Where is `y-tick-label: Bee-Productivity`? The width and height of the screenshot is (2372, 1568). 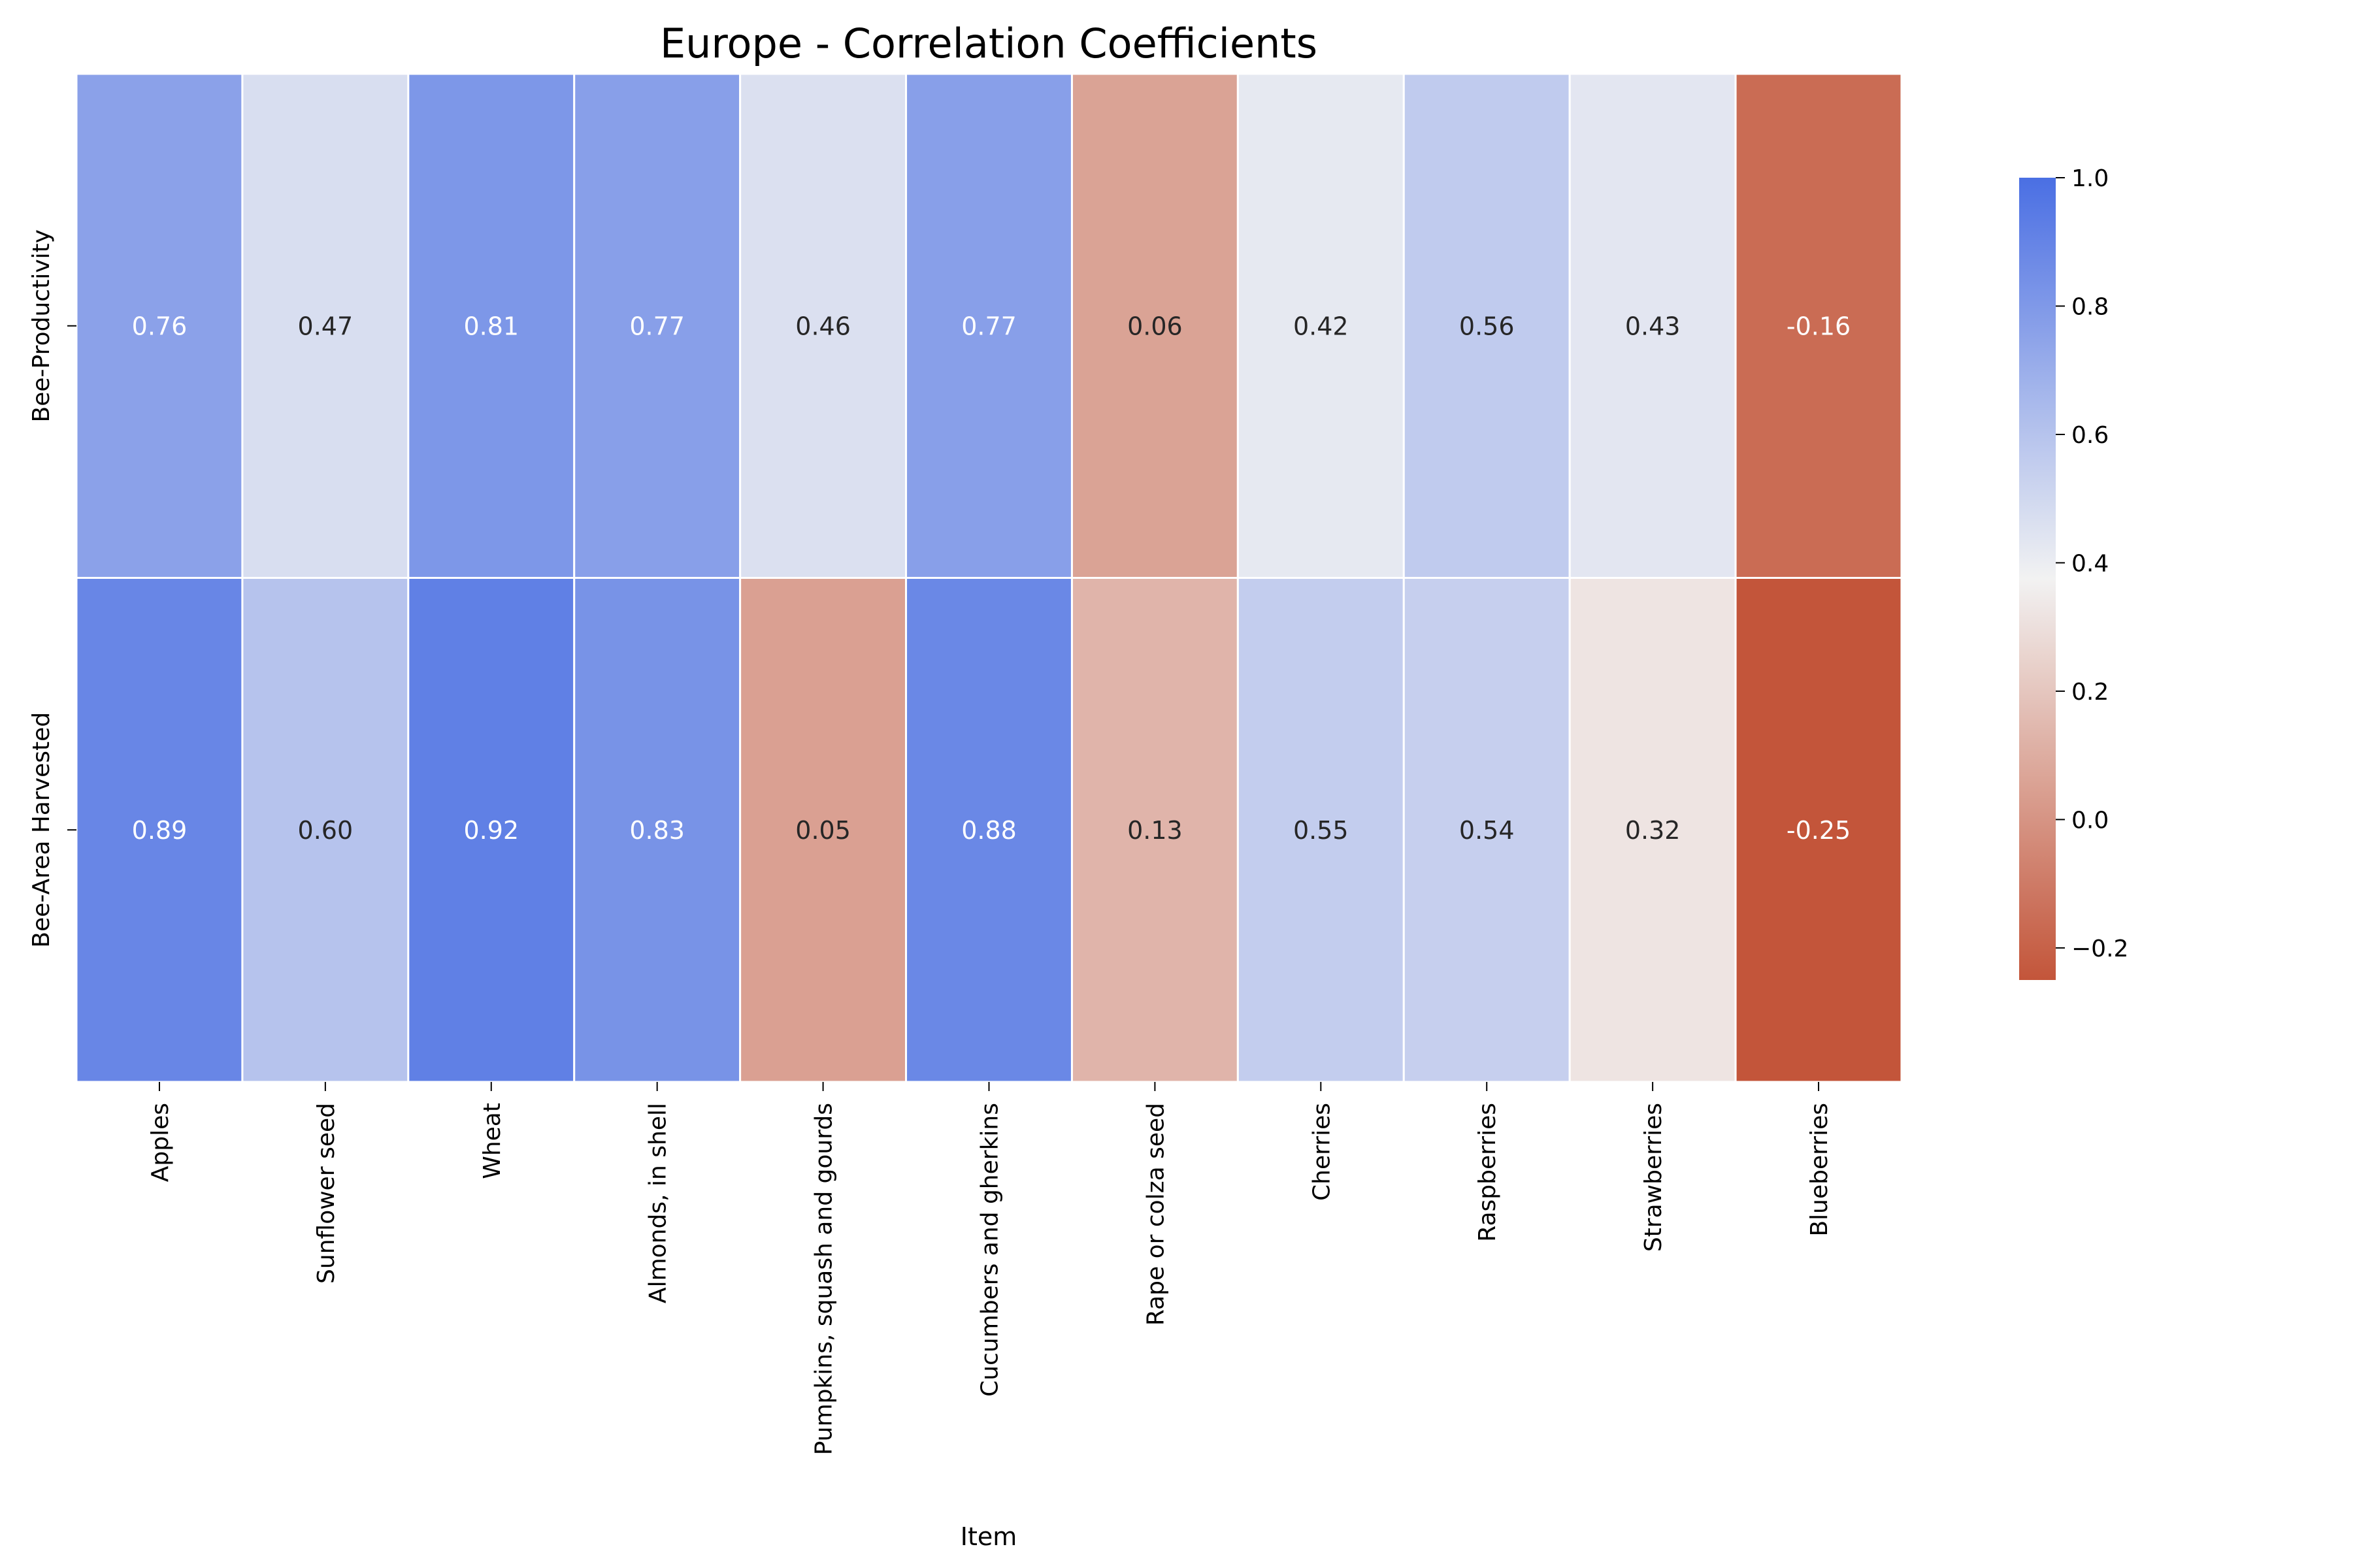
y-tick-label: Bee-Productivity is located at coordinates (41, 325).